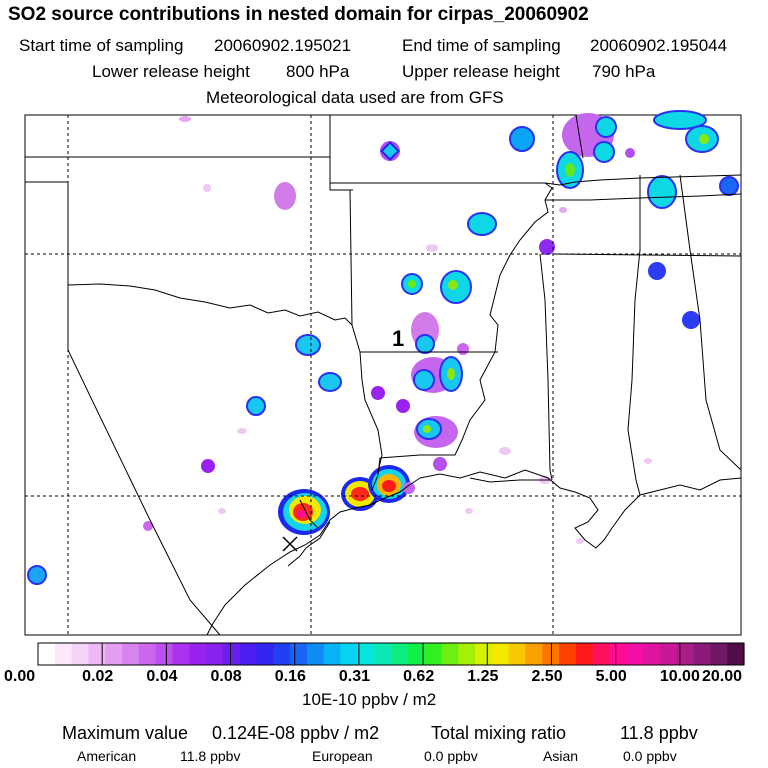 This screenshot has height=768, width=768. Describe the element at coordinates (679, 676) in the screenshot. I see `colorbar-tick-label: 10.00` at that location.